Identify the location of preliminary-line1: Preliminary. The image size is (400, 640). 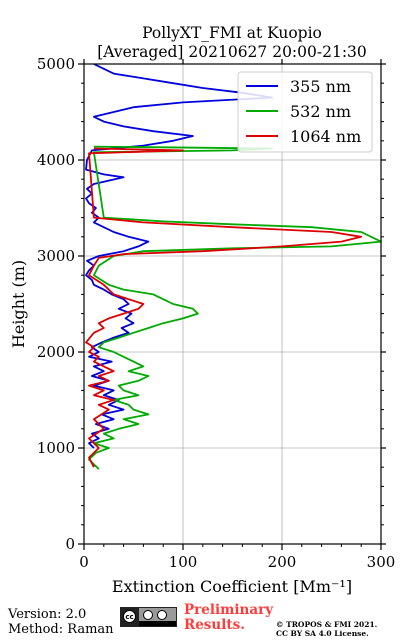
(229, 610).